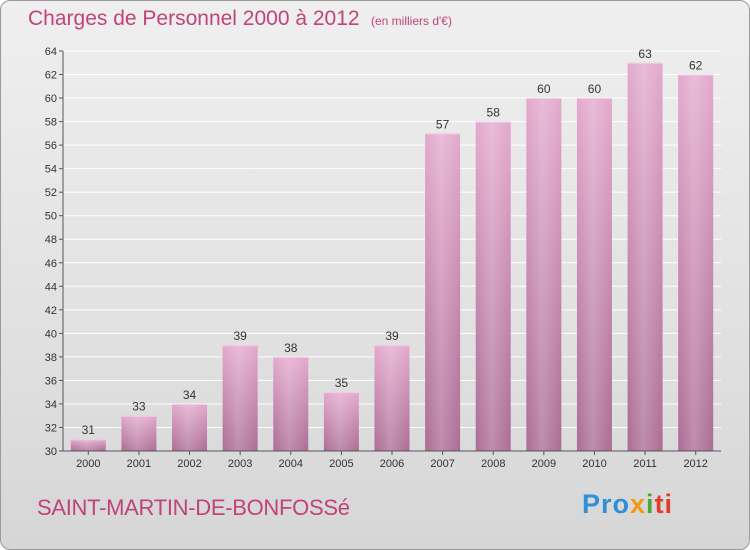  What do you see at coordinates (51, 311) in the screenshot?
I see `y-tick-label: 42` at bounding box center [51, 311].